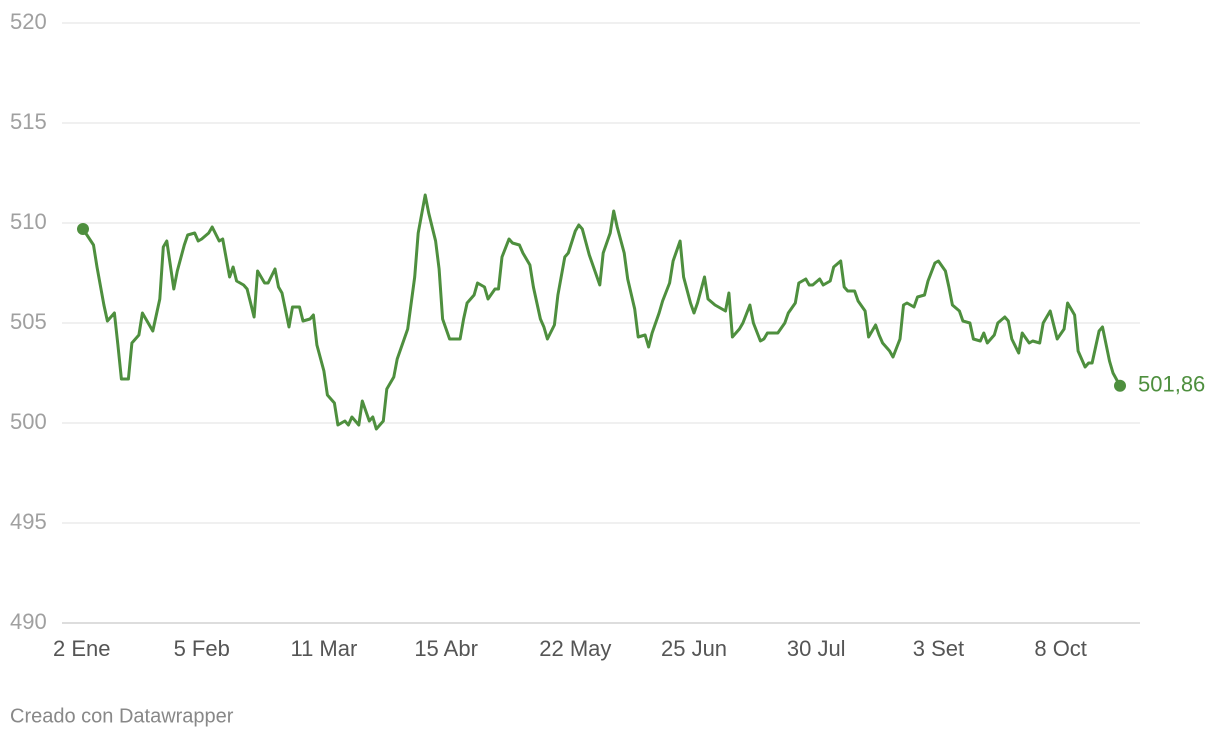 This screenshot has height=740, width=1220. Describe the element at coordinates (28, 621) in the screenshot. I see `y-tick-label: 490` at that location.